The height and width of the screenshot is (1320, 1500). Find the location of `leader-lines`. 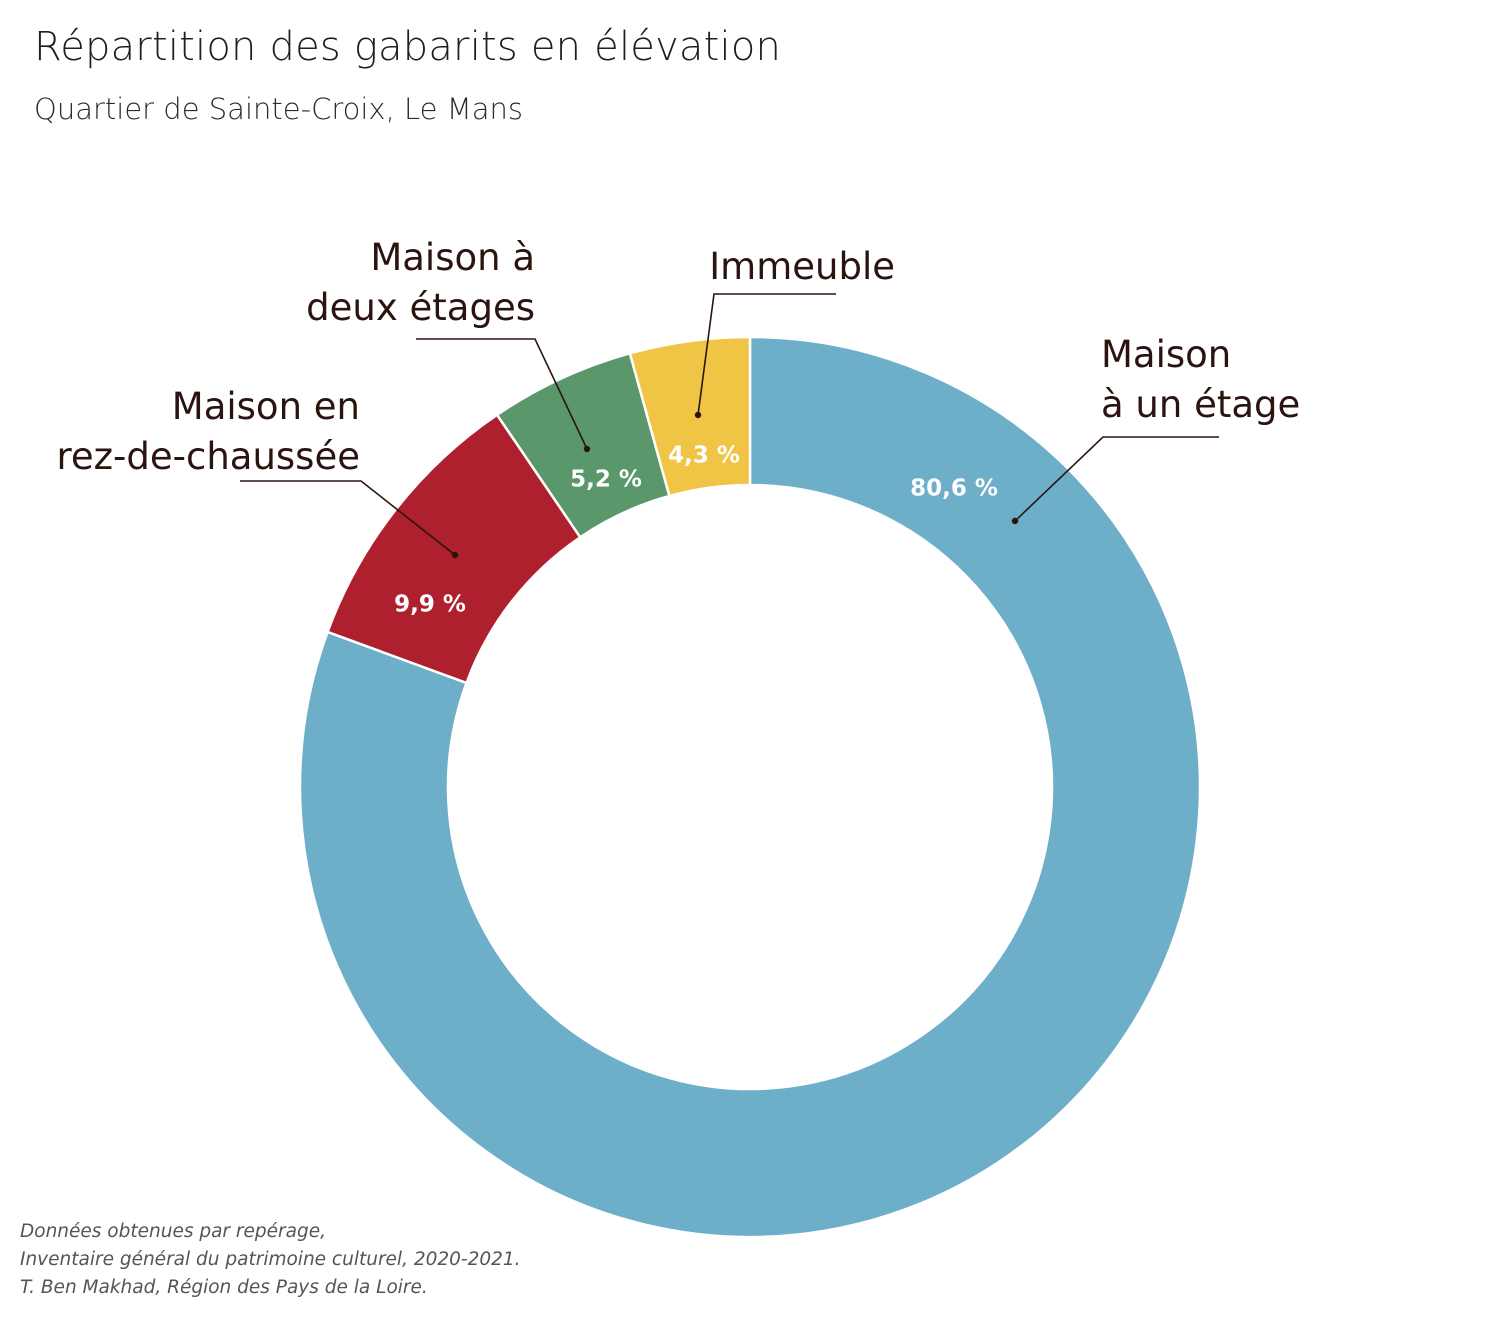

leader-lines is located at coordinates (729, 426).